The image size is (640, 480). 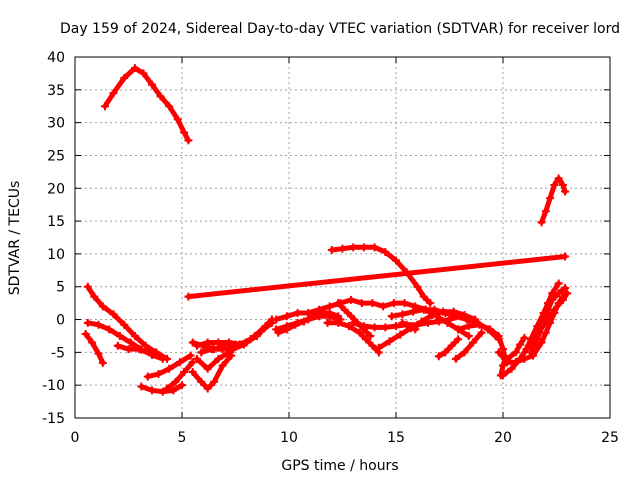 What do you see at coordinates (339, 466) in the screenshot?
I see `x-axis-label: GPS time / hours` at bounding box center [339, 466].